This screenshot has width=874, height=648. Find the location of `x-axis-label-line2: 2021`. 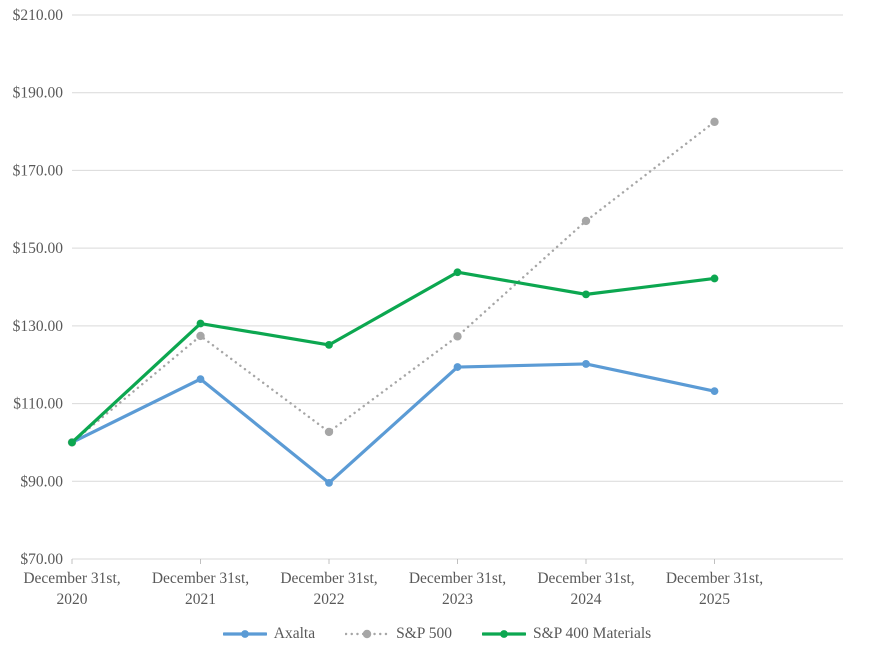

x-axis-label-line2: 2021 is located at coordinates (200, 599).